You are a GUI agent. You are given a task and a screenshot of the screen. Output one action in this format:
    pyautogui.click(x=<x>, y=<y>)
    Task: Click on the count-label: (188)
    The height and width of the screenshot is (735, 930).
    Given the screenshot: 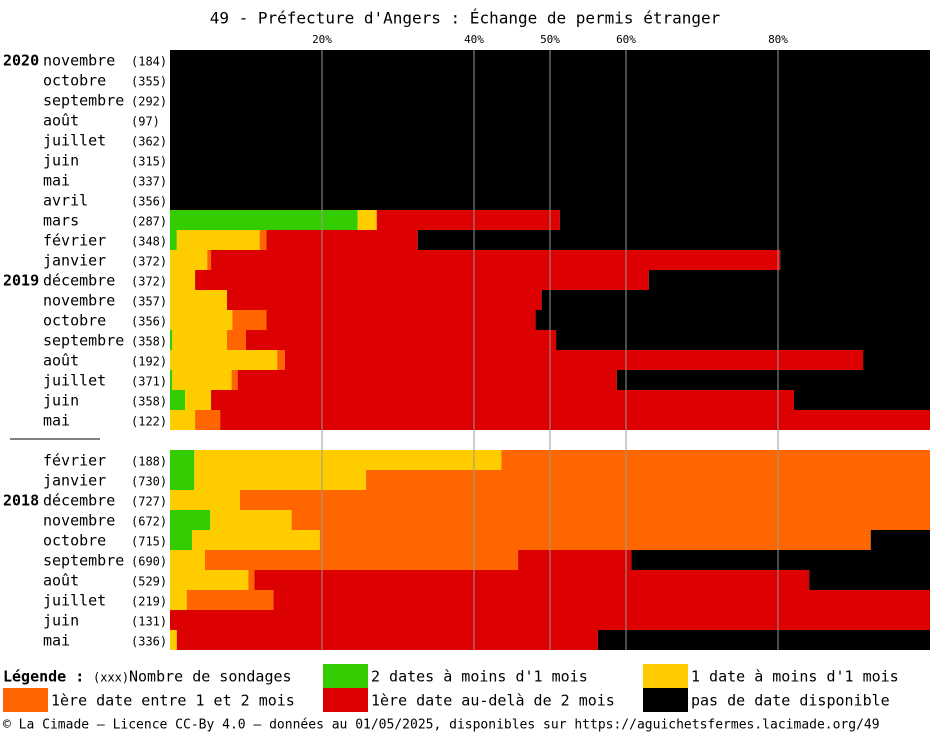 What is the action you would take?
    pyautogui.click(x=149, y=462)
    